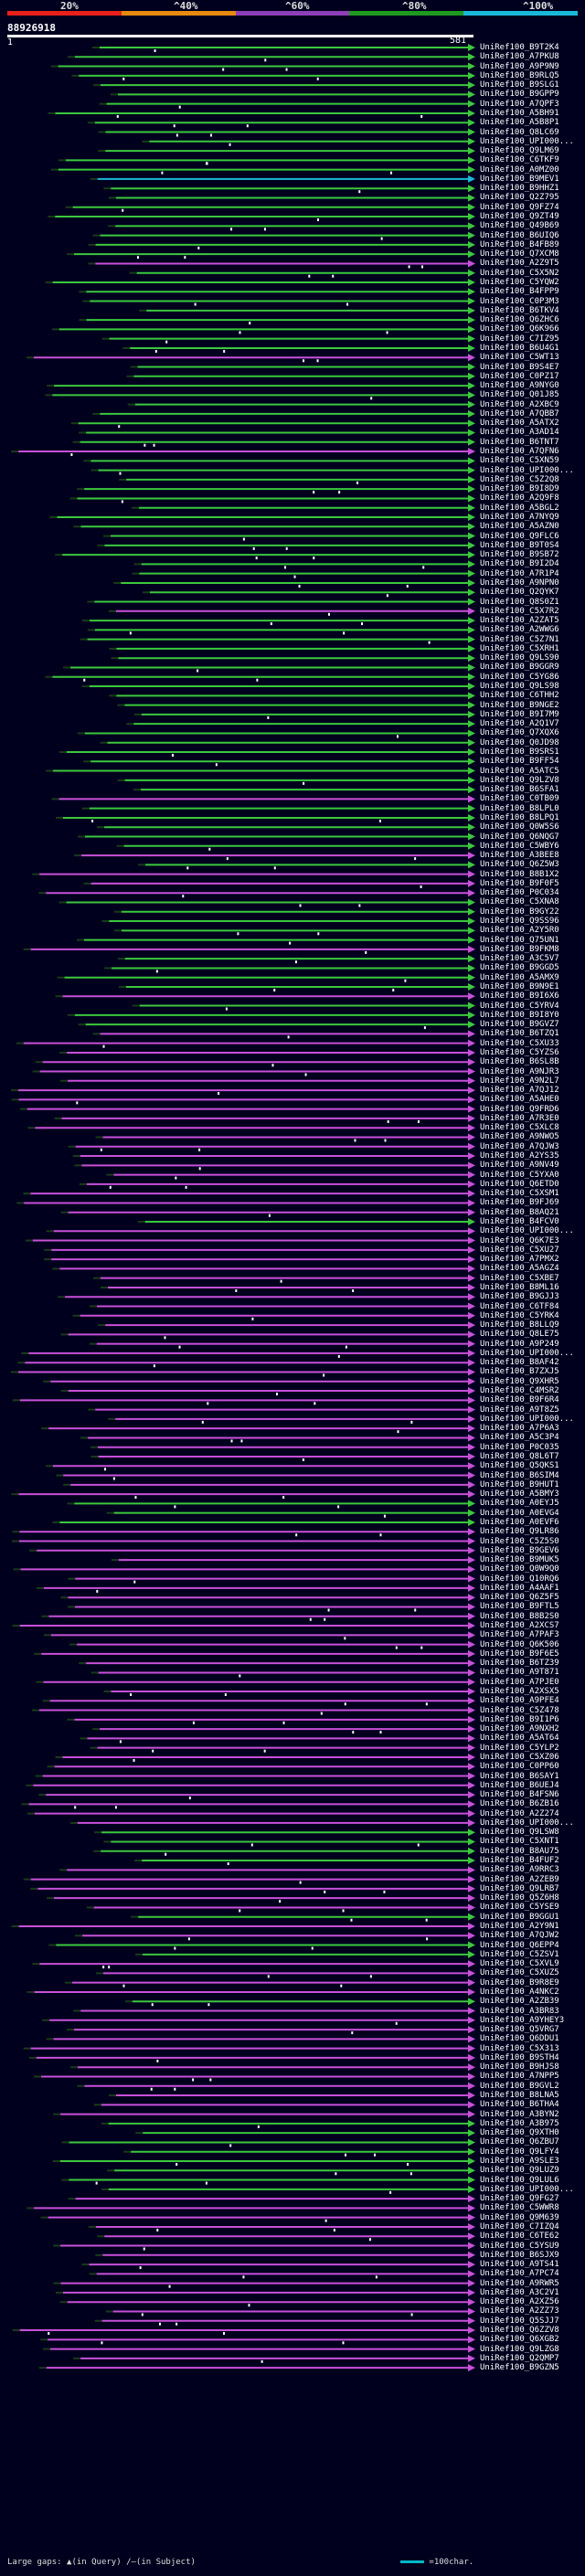 The image size is (585, 2576). Describe the element at coordinates (519, 959) in the screenshot. I see `hit-label: UniRef100_A3C5V7` at that location.